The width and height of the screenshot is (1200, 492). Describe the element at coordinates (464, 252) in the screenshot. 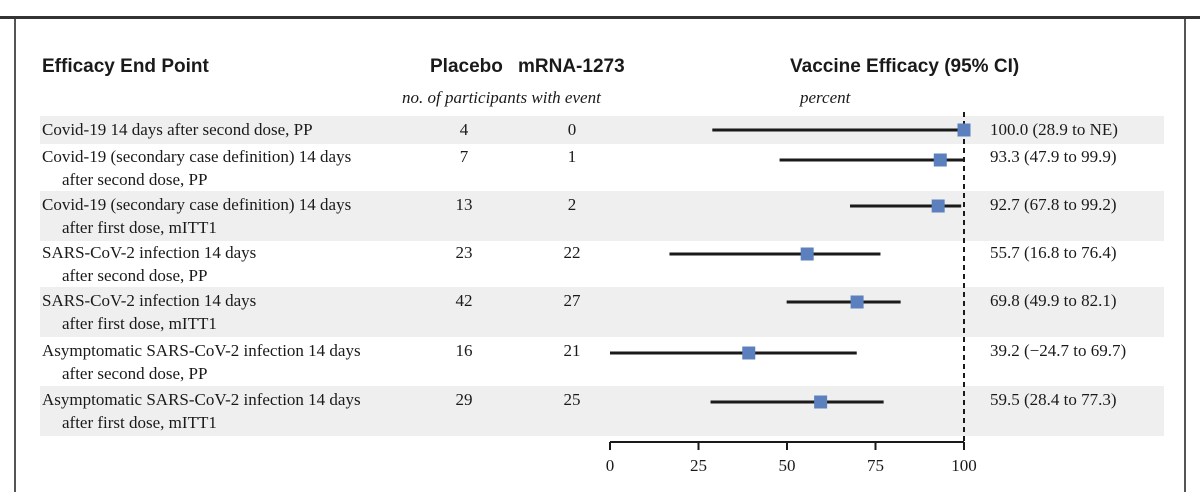

I see `placebo-count: 23` at that location.